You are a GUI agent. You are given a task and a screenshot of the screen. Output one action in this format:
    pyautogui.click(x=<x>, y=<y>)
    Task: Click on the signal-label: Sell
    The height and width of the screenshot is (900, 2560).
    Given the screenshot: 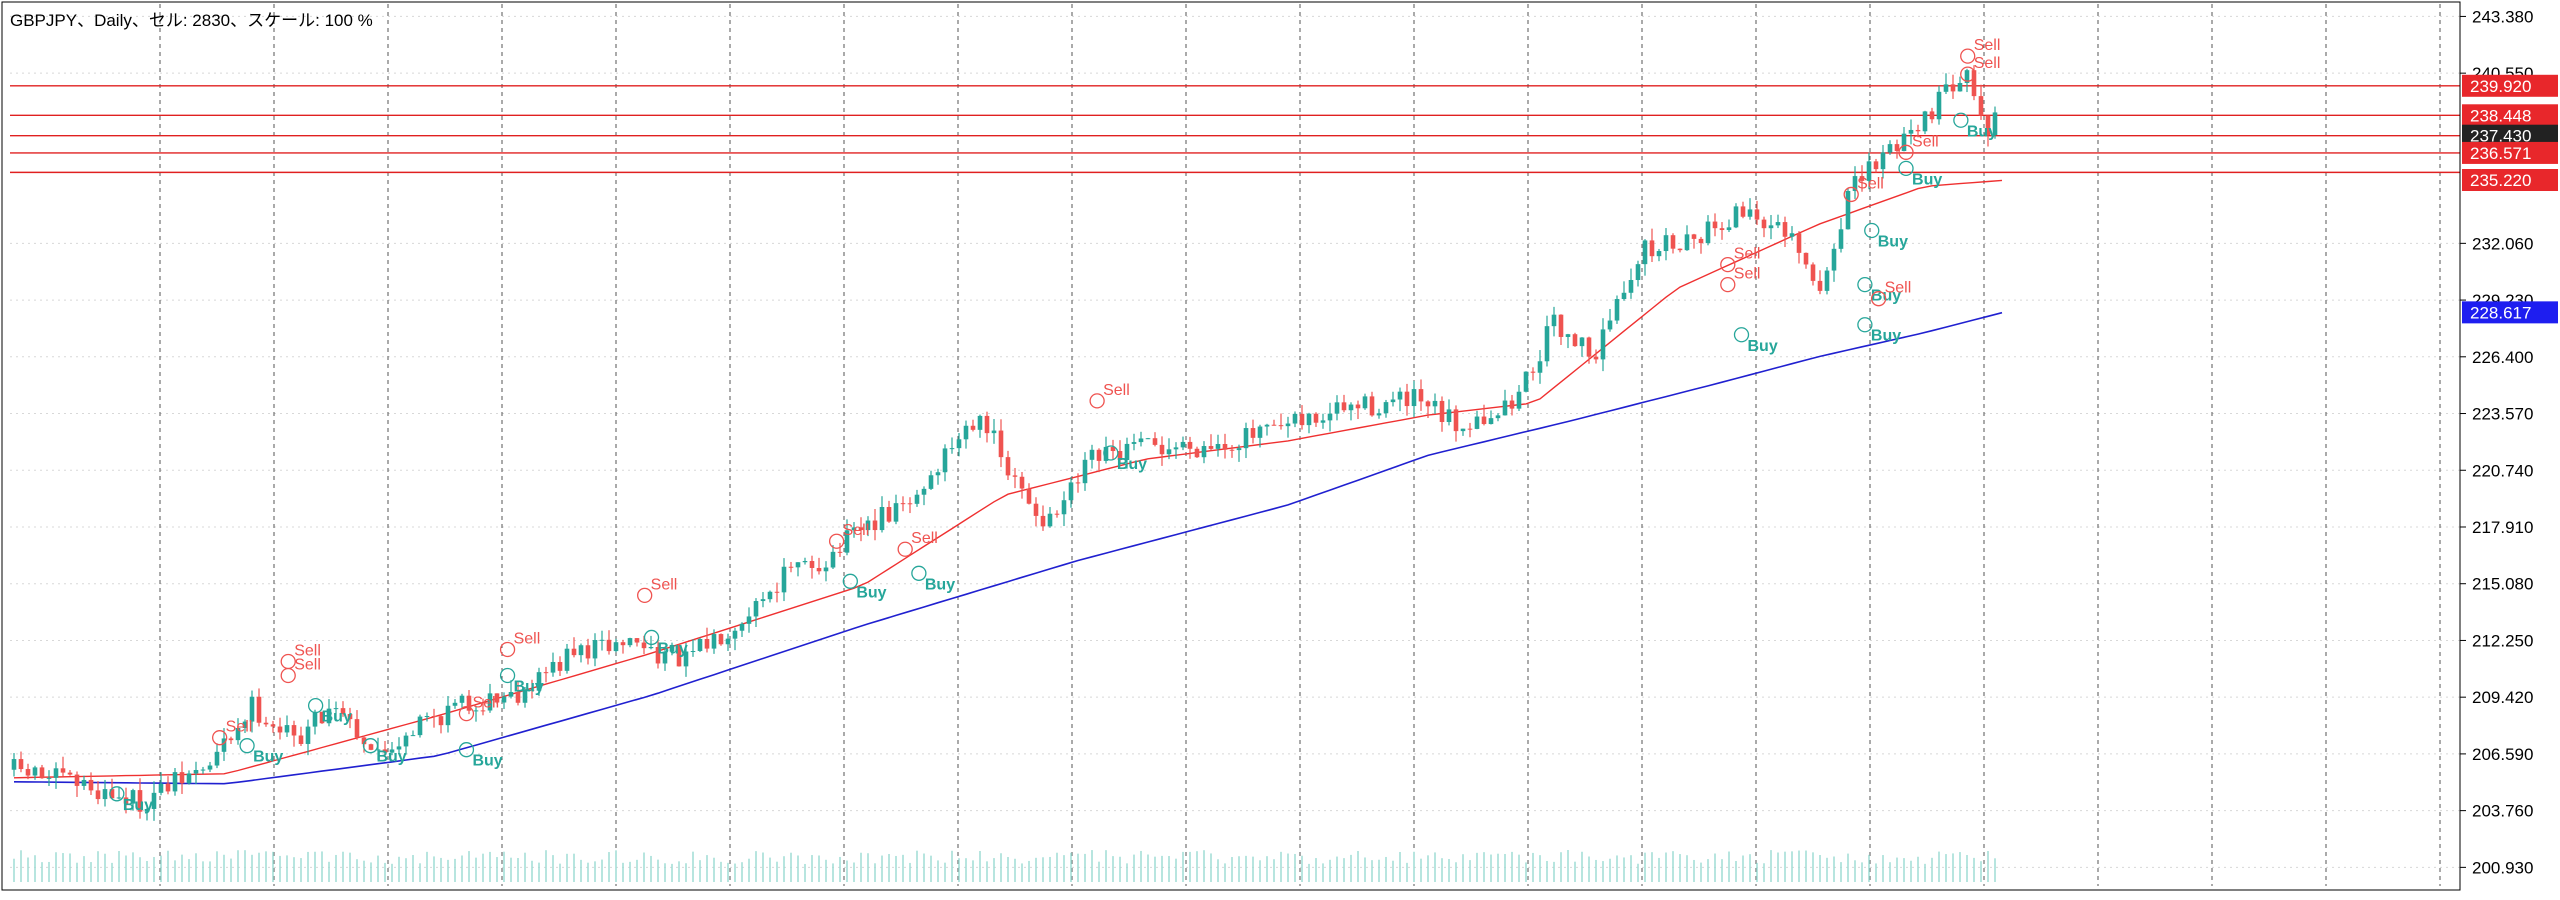 What is the action you would take?
    pyautogui.click(x=239, y=727)
    